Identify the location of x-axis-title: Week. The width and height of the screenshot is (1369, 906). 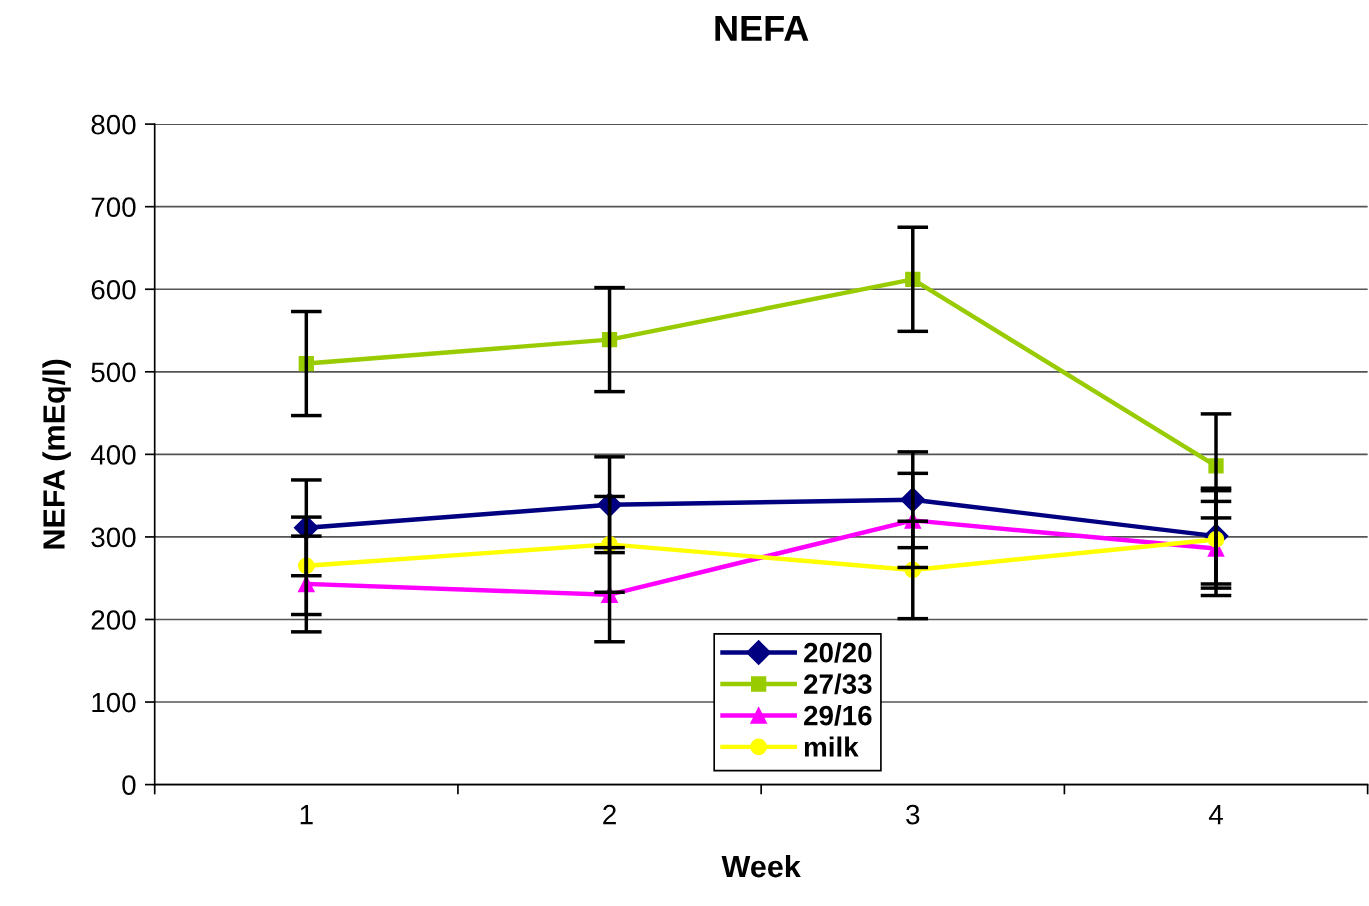
(761, 866).